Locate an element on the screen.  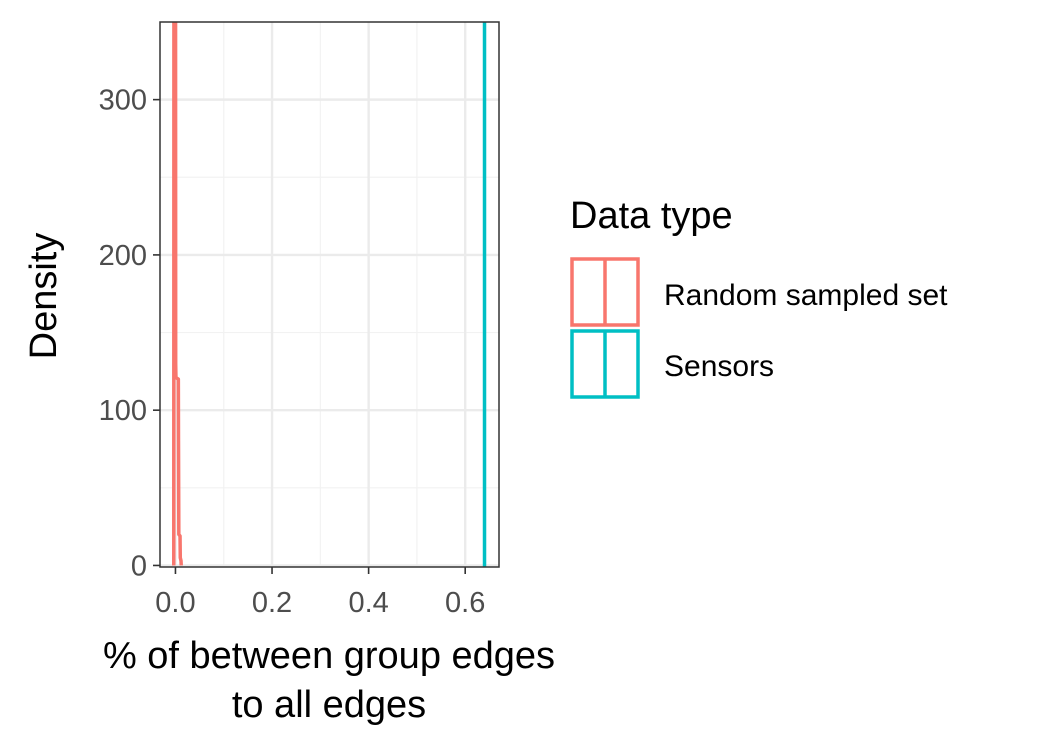
x-tick-label: 0.4 is located at coordinates (368, 603).